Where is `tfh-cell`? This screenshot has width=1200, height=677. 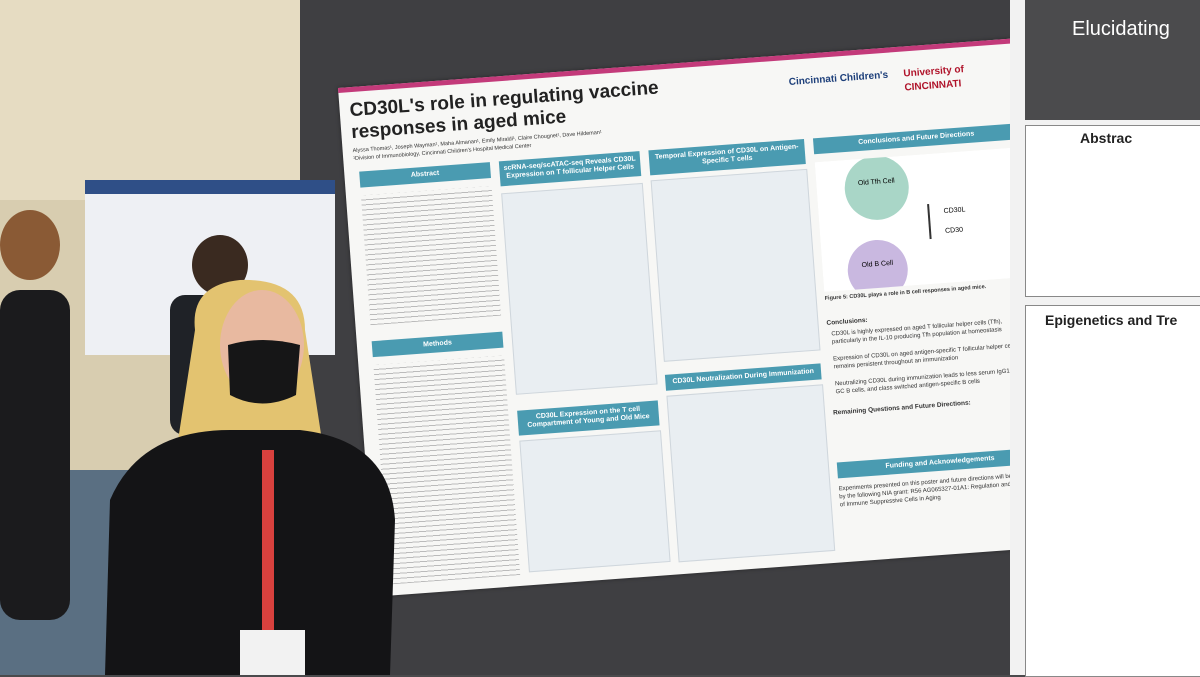
tfh-cell is located at coordinates (876, 187).